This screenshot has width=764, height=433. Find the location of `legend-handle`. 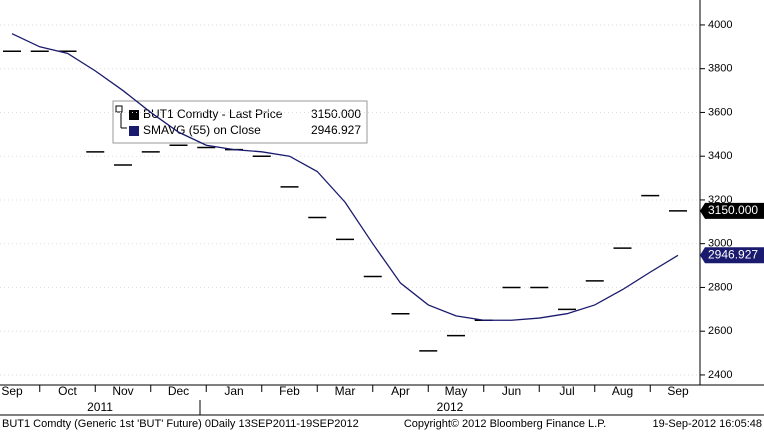

legend-handle is located at coordinates (119, 109).